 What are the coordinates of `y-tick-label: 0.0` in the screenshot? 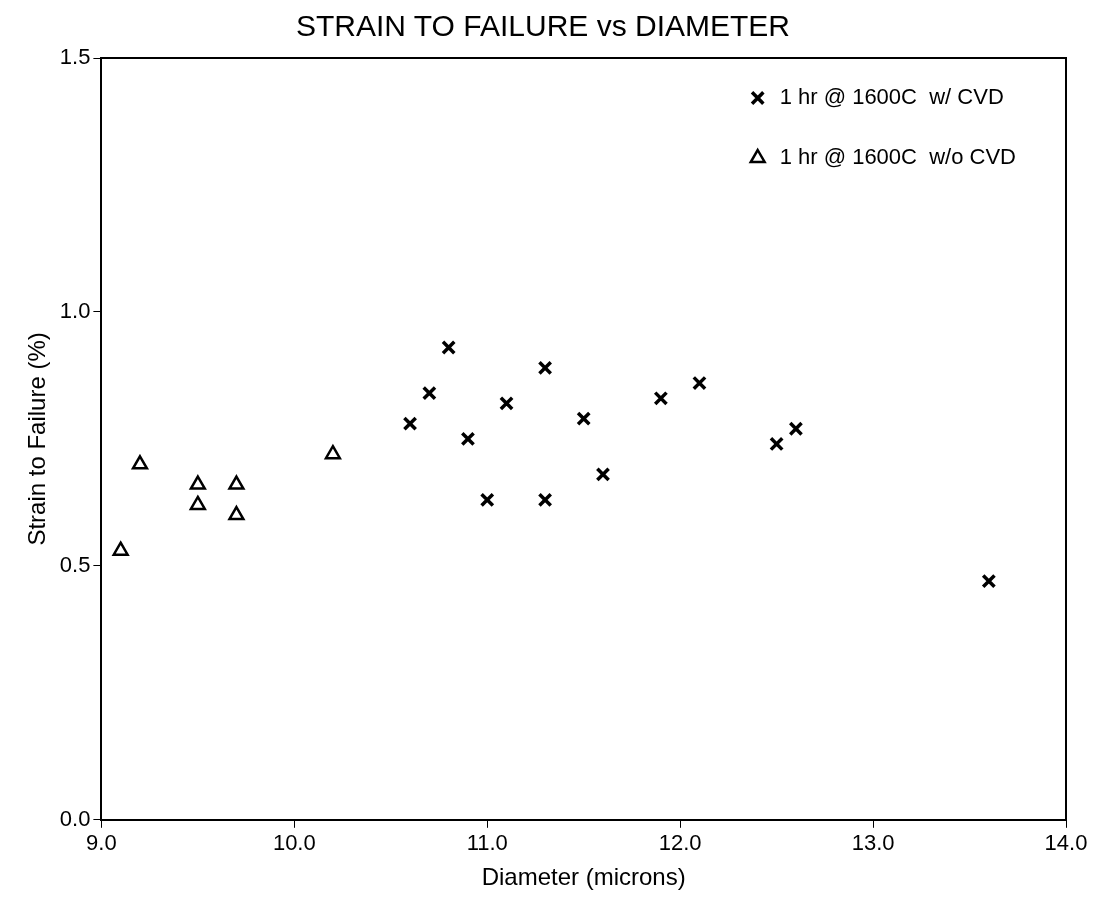 It's located at (75, 818).